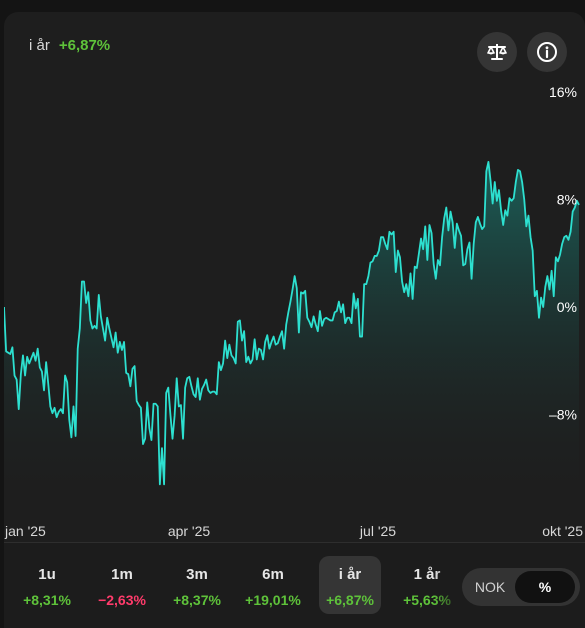  Describe the element at coordinates (25, 531) in the screenshot. I see `x-tick-label: jan '25` at that location.